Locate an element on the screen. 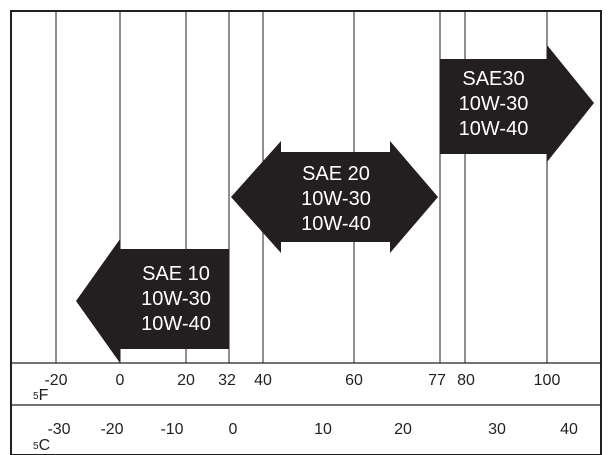  fahrenheit-tick-label: 80 is located at coordinates (466, 380).